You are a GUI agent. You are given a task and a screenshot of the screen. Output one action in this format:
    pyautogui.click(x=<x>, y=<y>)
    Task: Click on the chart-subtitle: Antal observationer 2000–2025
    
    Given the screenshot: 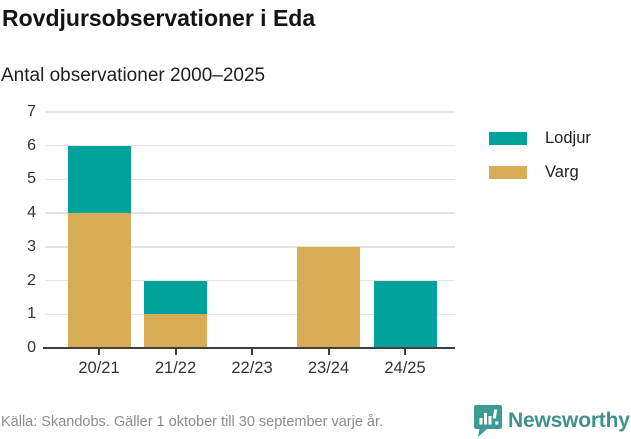 What is the action you would take?
    pyautogui.click(x=133, y=75)
    